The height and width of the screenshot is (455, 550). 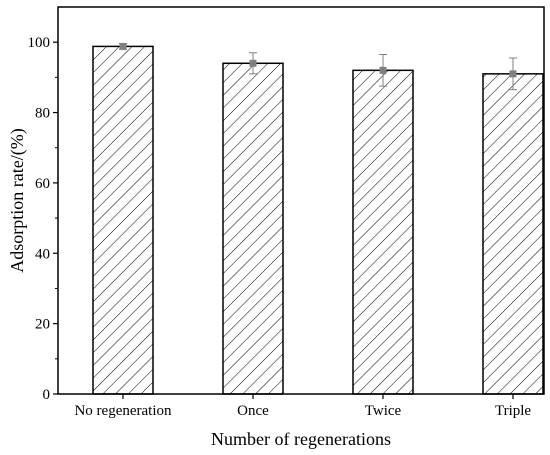 What do you see at coordinates (42, 254) in the screenshot?
I see `y-tick-label-2: 40` at bounding box center [42, 254].